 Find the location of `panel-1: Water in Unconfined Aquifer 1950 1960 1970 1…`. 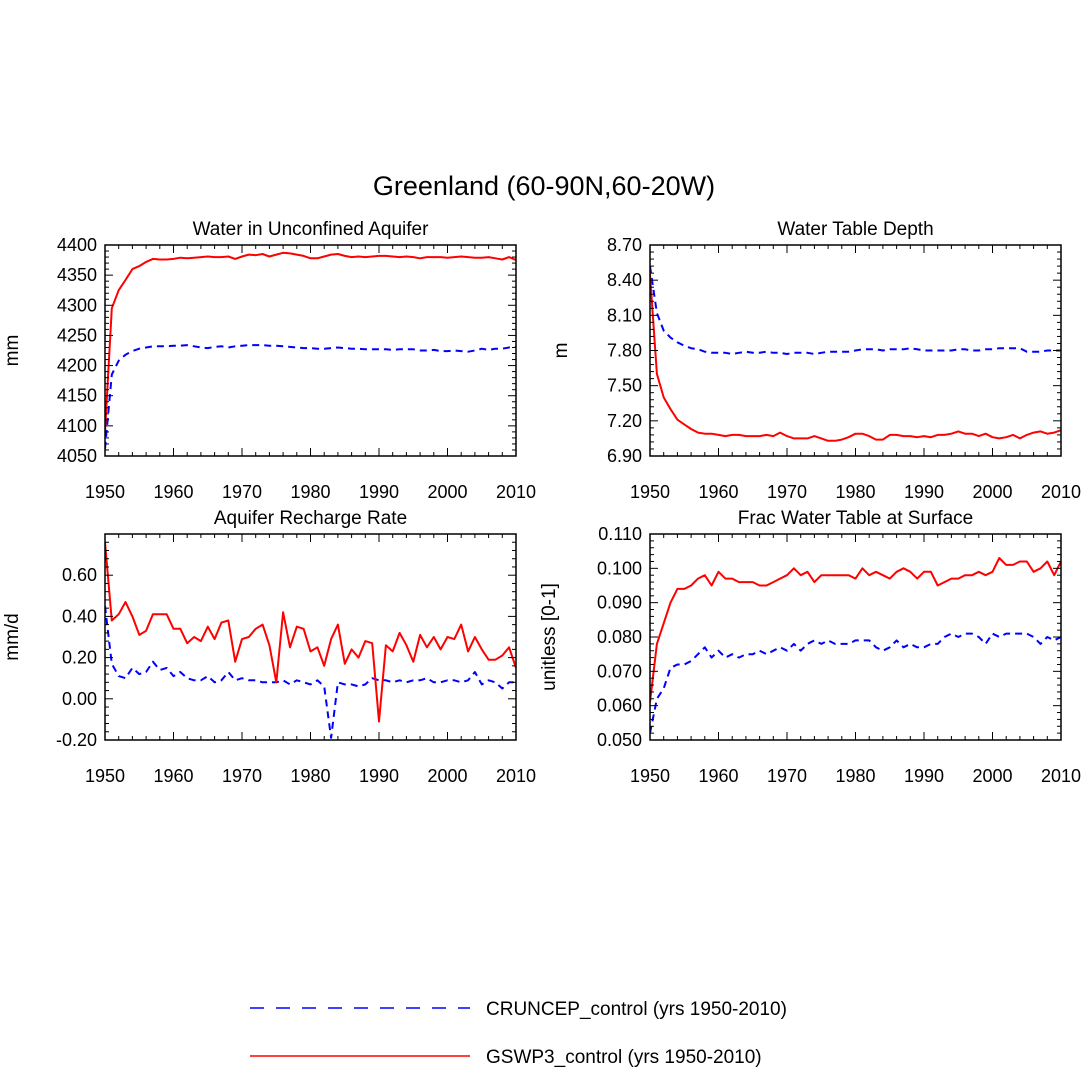

panel-1: Water in Unconfined Aquifer 1950 1960 1970 1… is located at coordinates (269, 360).